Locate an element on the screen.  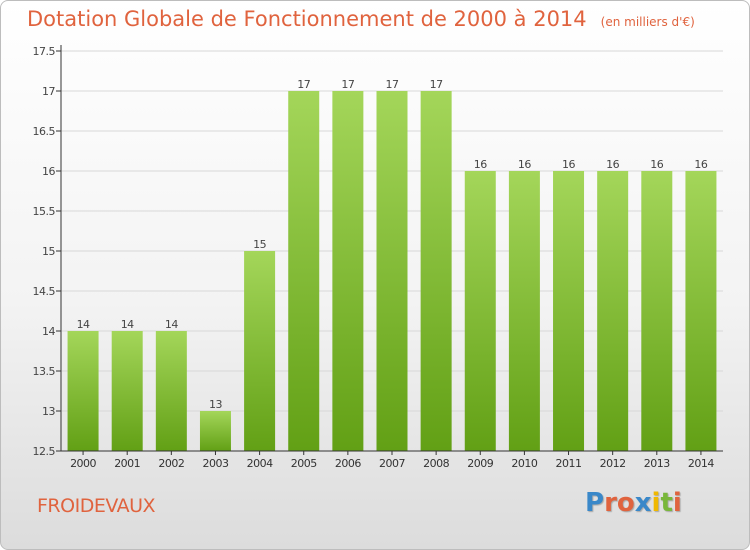
x-tick-label: 2005 is located at coordinates (304, 463).